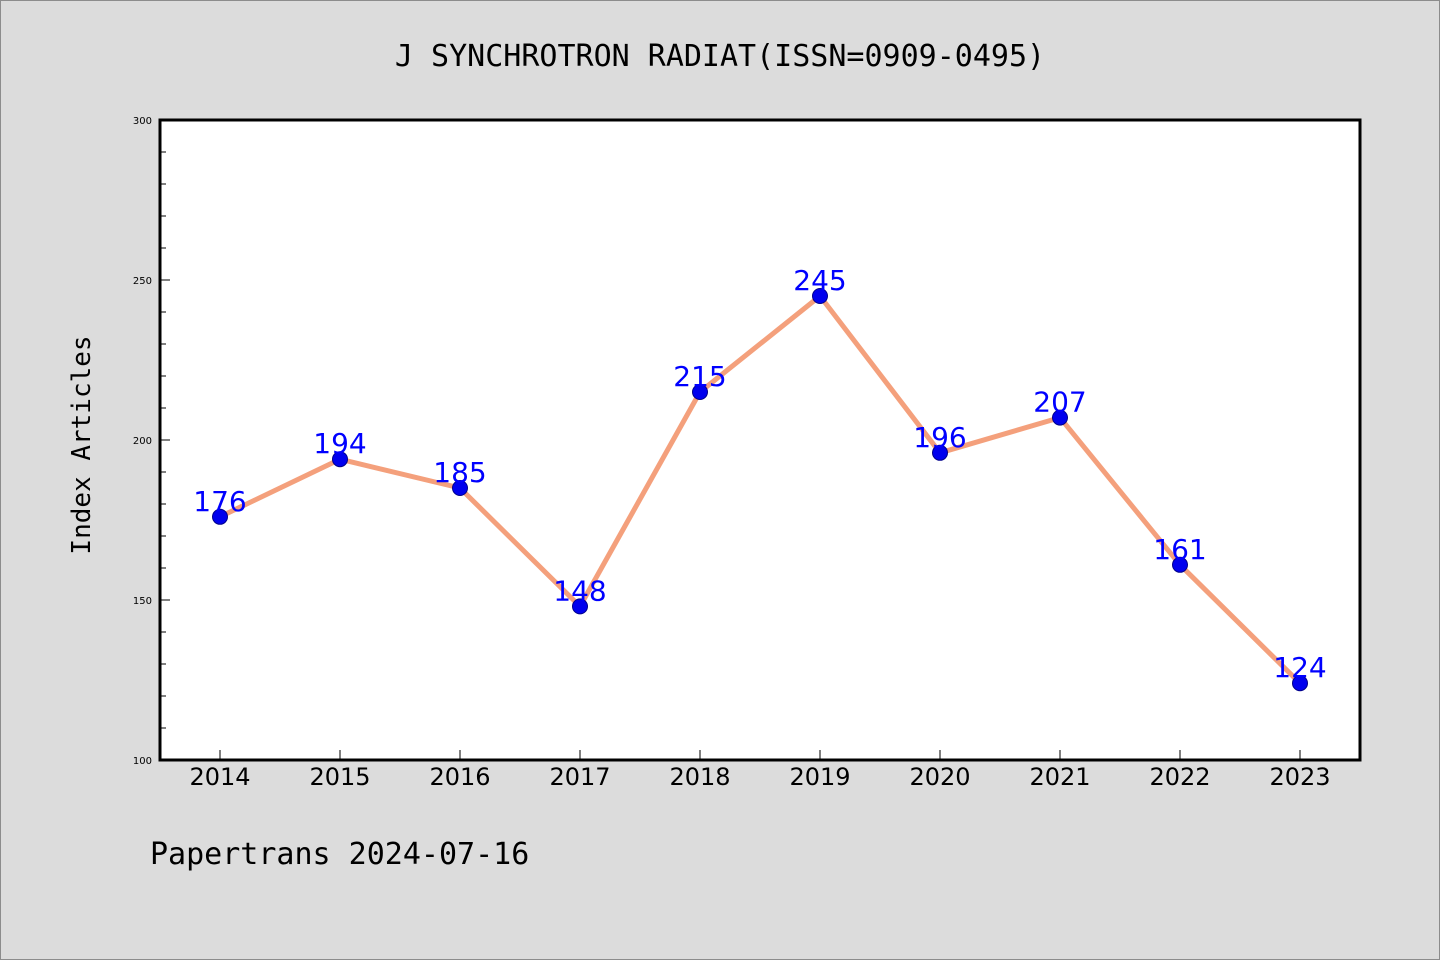  What do you see at coordinates (339, 777) in the screenshot?
I see `x-tick-label: 2015` at bounding box center [339, 777].